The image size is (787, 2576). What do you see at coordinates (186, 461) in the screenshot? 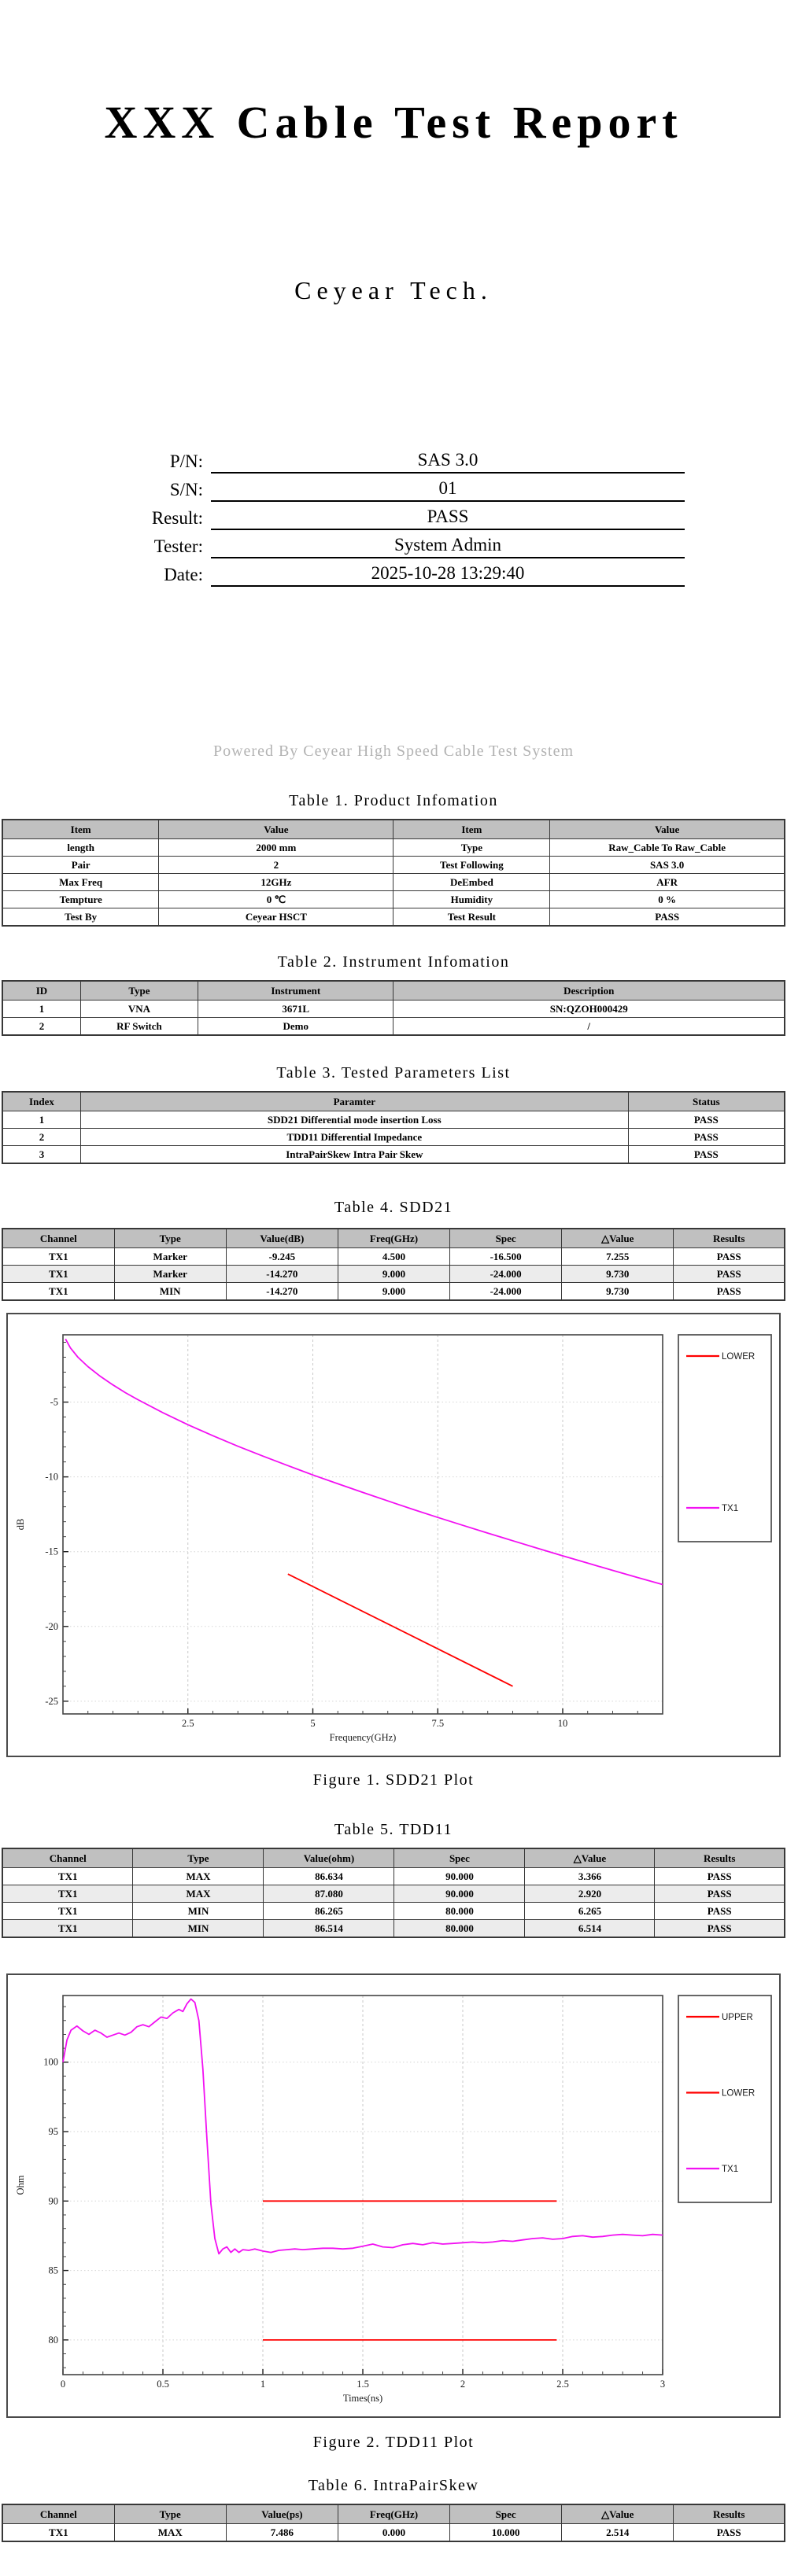
I see `pn-label: P/N:` at bounding box center [186, 461].